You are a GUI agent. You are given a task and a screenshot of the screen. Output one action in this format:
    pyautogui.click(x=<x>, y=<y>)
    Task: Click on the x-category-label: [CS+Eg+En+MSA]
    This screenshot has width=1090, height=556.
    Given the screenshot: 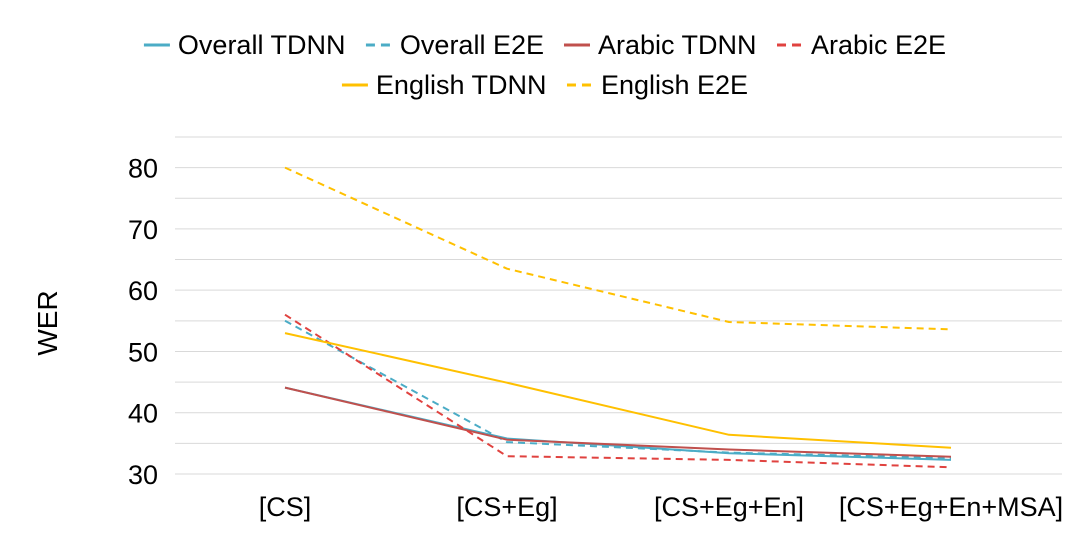 What is the action you would take?
    pyautogui.click(x=951, y=507)
    